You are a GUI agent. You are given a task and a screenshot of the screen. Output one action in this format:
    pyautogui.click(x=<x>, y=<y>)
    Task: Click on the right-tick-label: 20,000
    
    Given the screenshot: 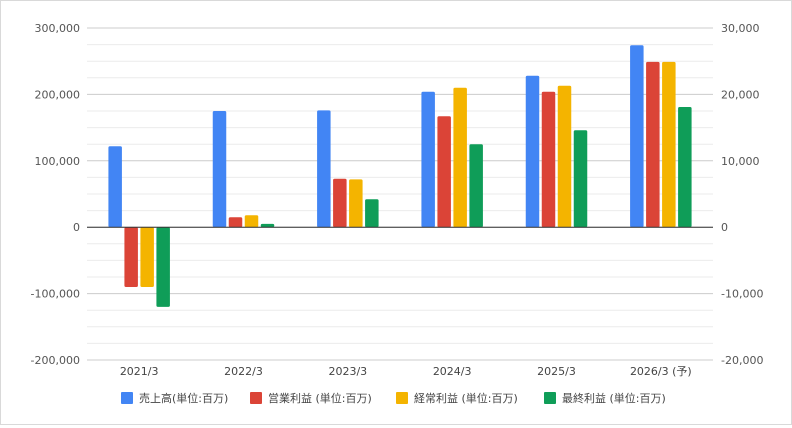 What is the action you would take?
    pyautogui.click(x=740, y=94)
    